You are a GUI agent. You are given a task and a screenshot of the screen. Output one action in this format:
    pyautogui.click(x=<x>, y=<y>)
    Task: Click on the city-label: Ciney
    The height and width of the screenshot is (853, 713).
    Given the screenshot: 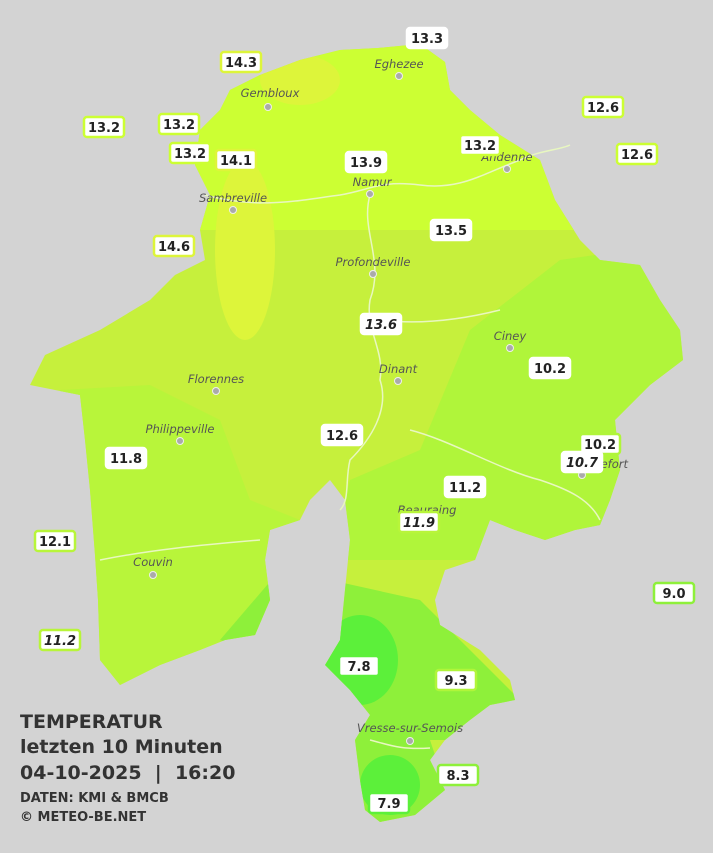 What is the action you would take?
    pyautogui.click(x=510, y=336)
    